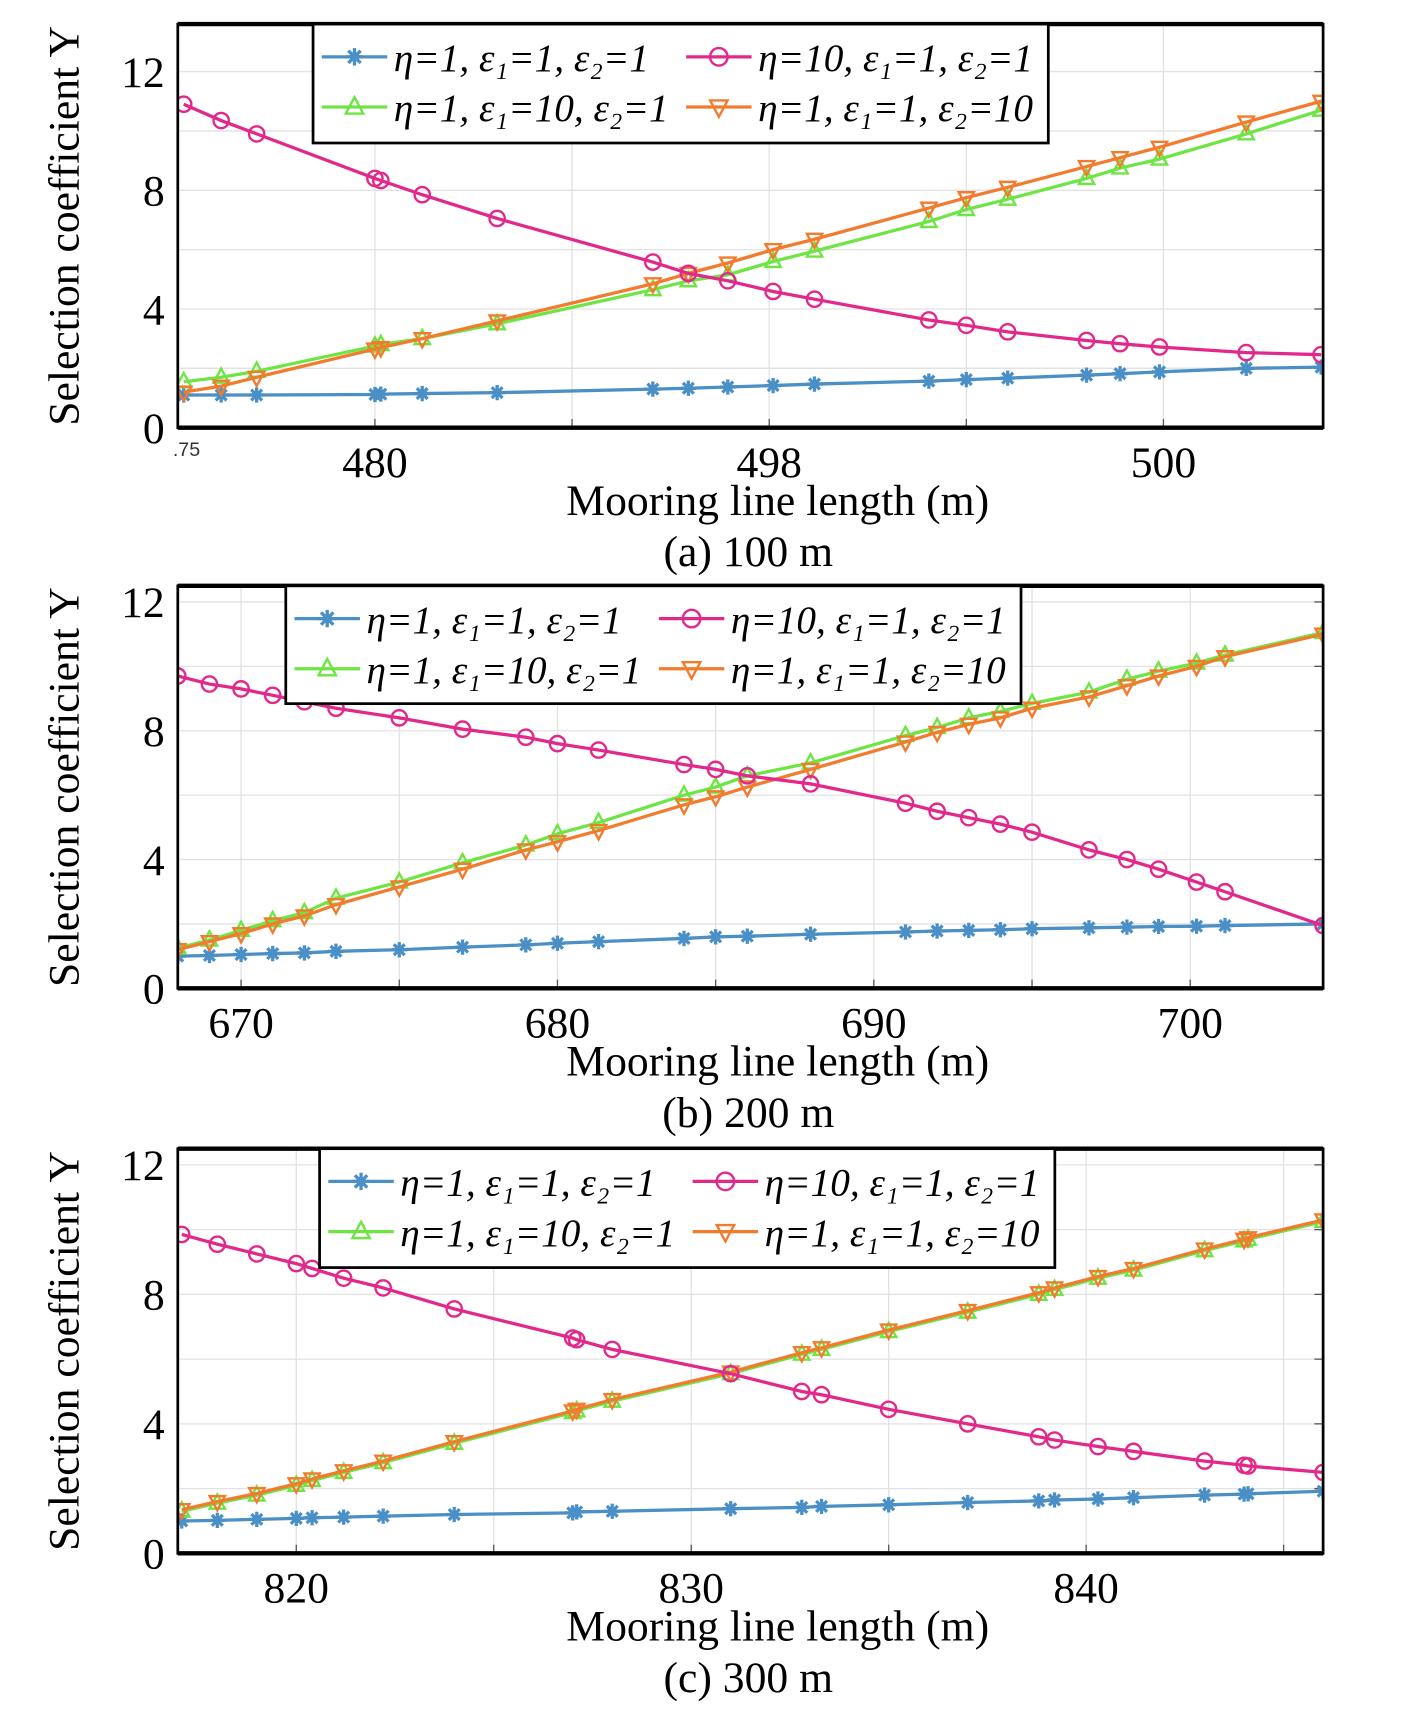 The height and width of the screenshot is (1716, 1418). What do you see at coordinates (873, 1023) in the screenshot?
I see `x-tick-label: 690` at bounding box center [873, 1023].